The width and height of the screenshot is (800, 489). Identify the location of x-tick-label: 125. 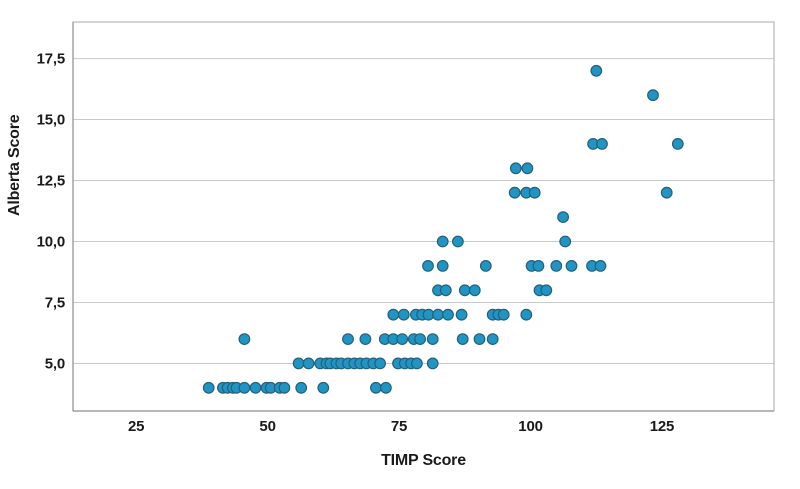
(662, 426).